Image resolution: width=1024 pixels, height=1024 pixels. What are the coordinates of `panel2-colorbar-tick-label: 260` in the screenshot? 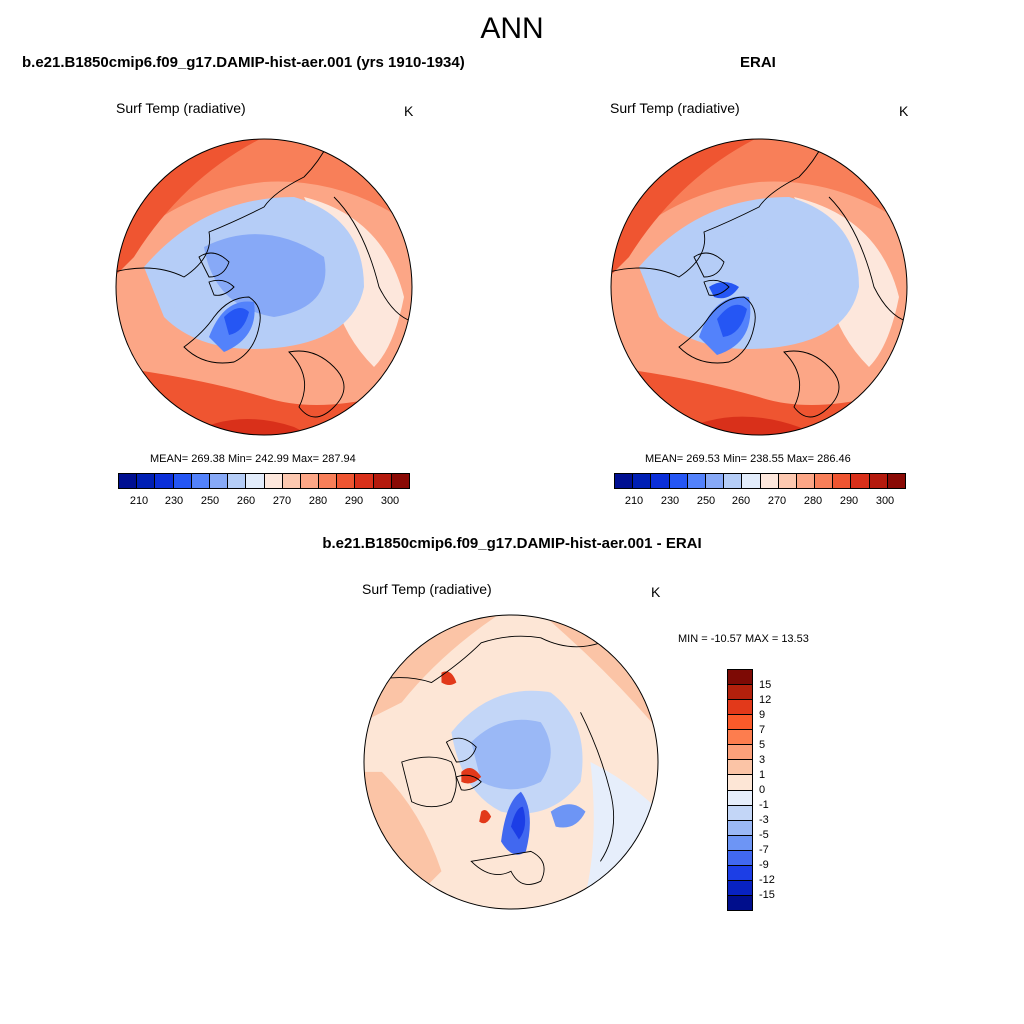 It's located at (741, 501).